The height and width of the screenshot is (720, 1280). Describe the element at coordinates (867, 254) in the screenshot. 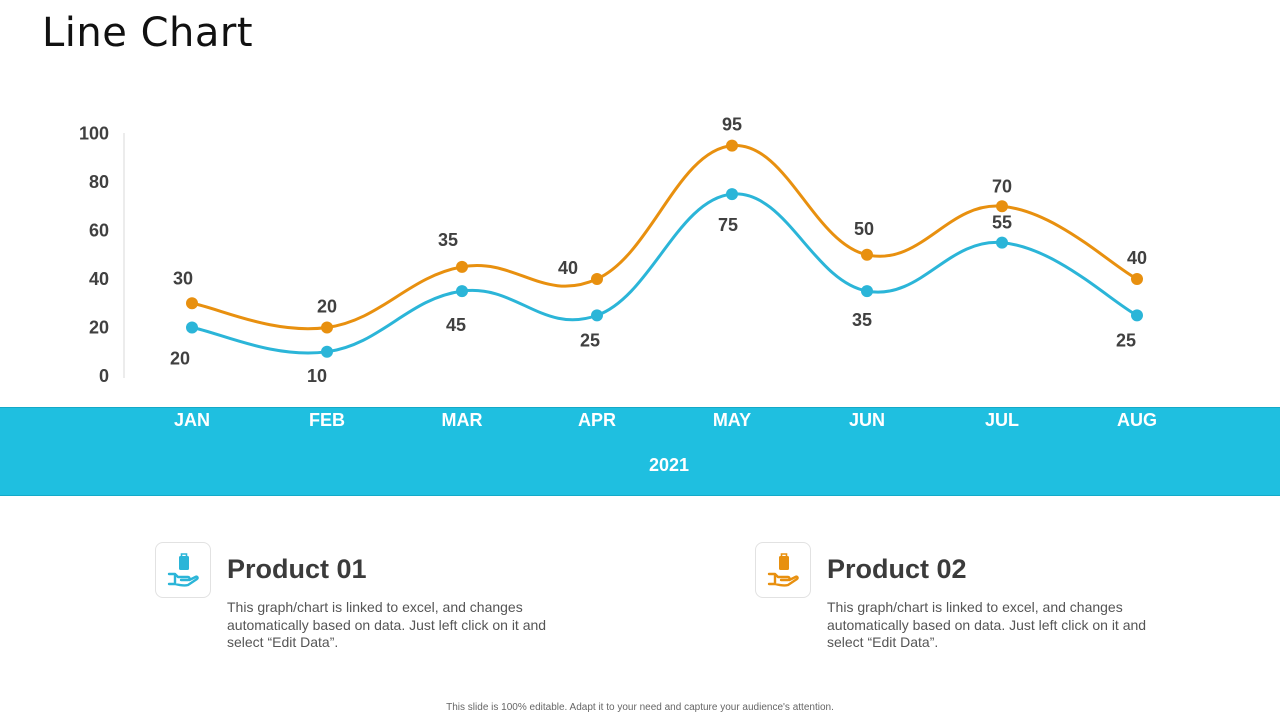

I see `series-2-point-jun` at that location.